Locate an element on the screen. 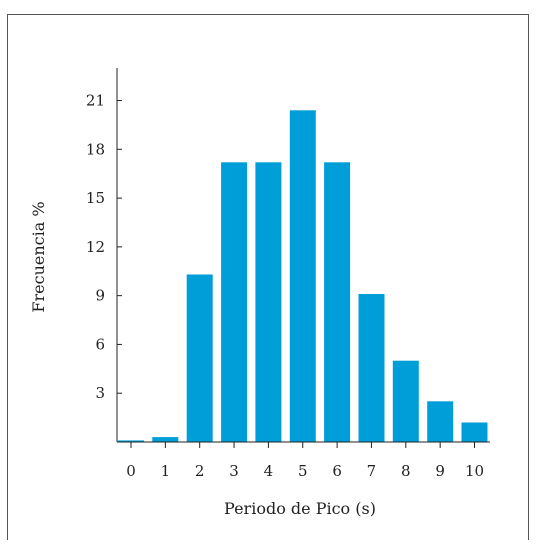 Image resolution: width=539 pixels, height=544 pixels. x-tick-label-6: 6 is located at coordinates (337, 471).